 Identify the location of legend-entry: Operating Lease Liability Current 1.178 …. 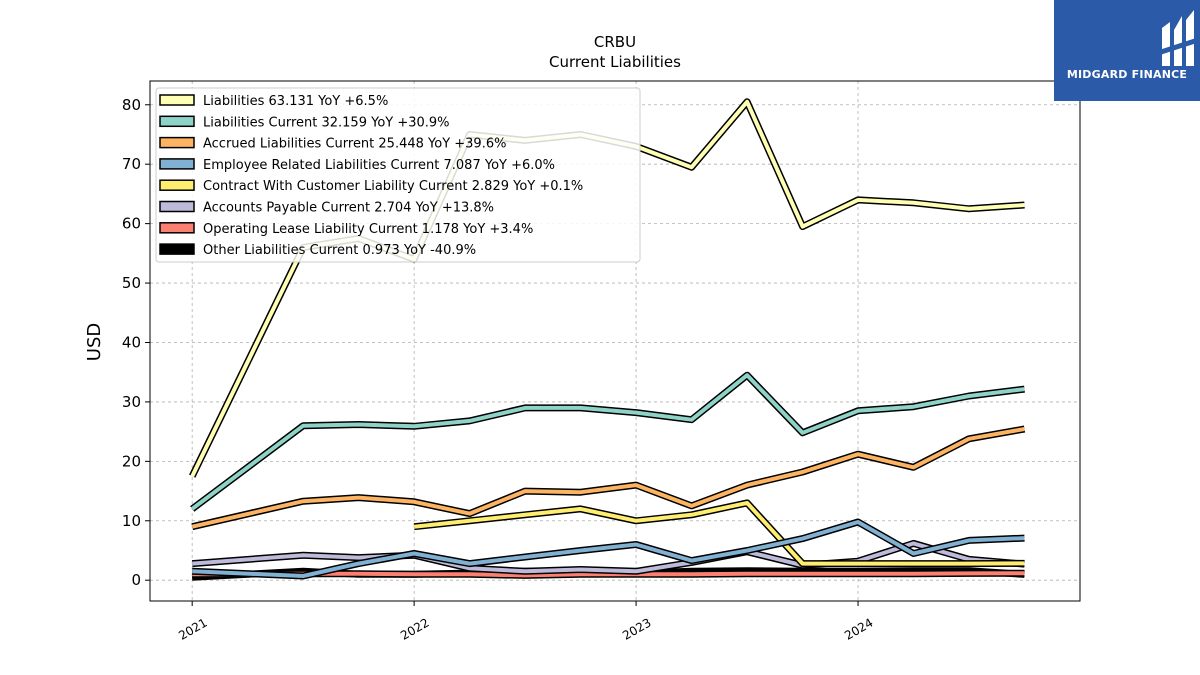
(368, 229).